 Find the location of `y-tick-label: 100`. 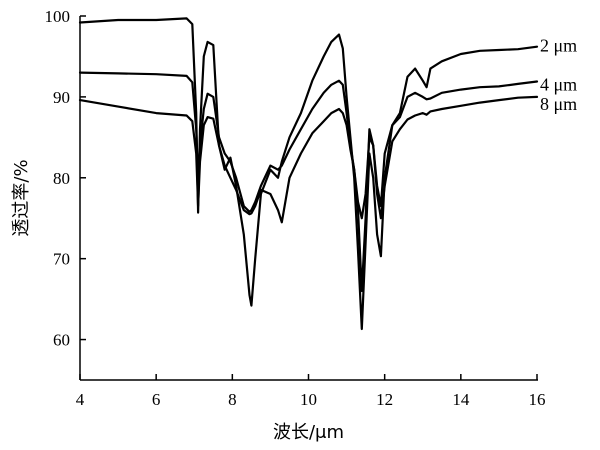

y-tick-label: 100 is located at coordinates (58, 16).